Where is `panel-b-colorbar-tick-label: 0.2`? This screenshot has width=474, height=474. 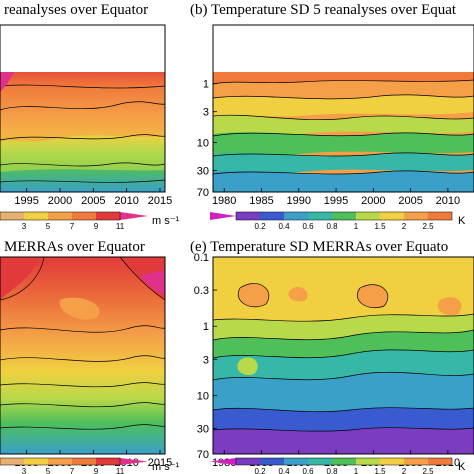
panel-b-colorbar-tick-label: 0.2 is located at coordinates (260, 226).